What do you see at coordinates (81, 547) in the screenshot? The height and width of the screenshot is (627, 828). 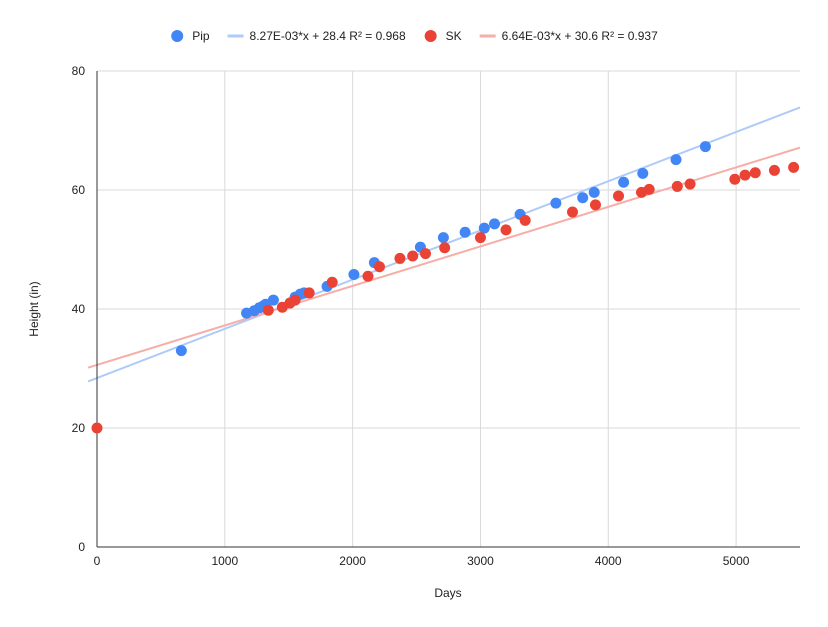 I see `y-tick-label: 0` at bounding box center [81, 547].